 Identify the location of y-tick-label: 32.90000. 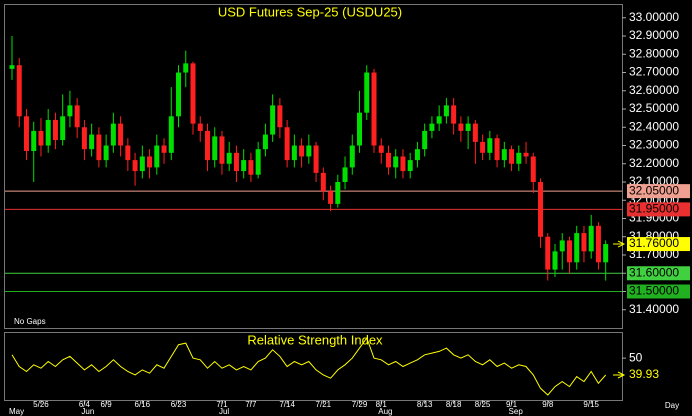
(654, 35).